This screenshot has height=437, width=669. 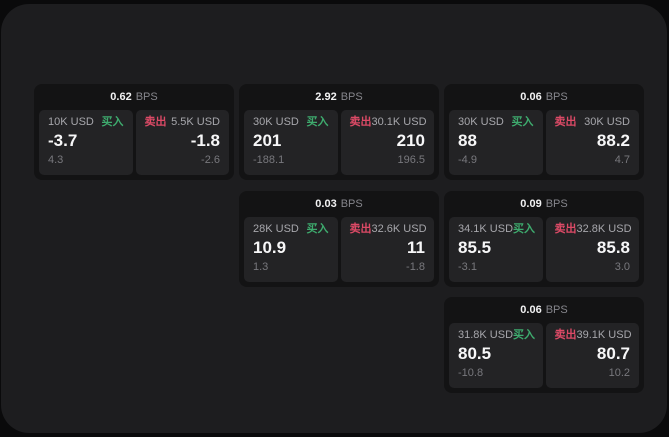 I want to click on buy-quote-tile: 31.8K USD 买入 80.5 -10.8, so click(x=496, y=355).